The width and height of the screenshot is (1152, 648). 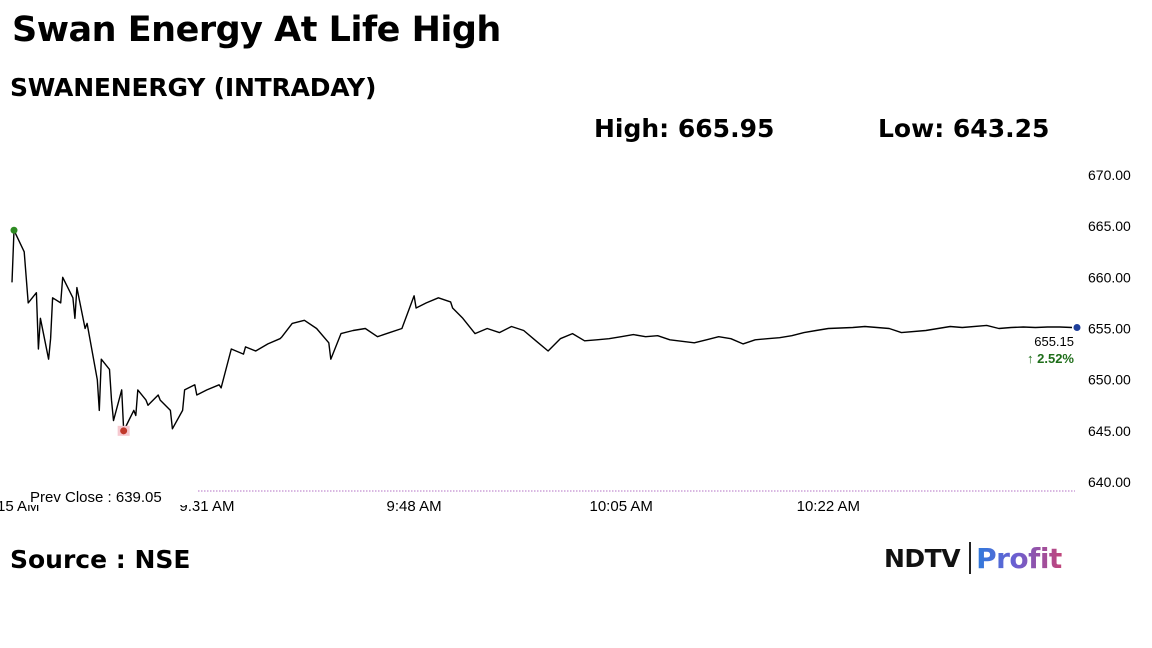 I want to click on prev-close-label: Prev Close : 639.05, so click(x=96, y=497).